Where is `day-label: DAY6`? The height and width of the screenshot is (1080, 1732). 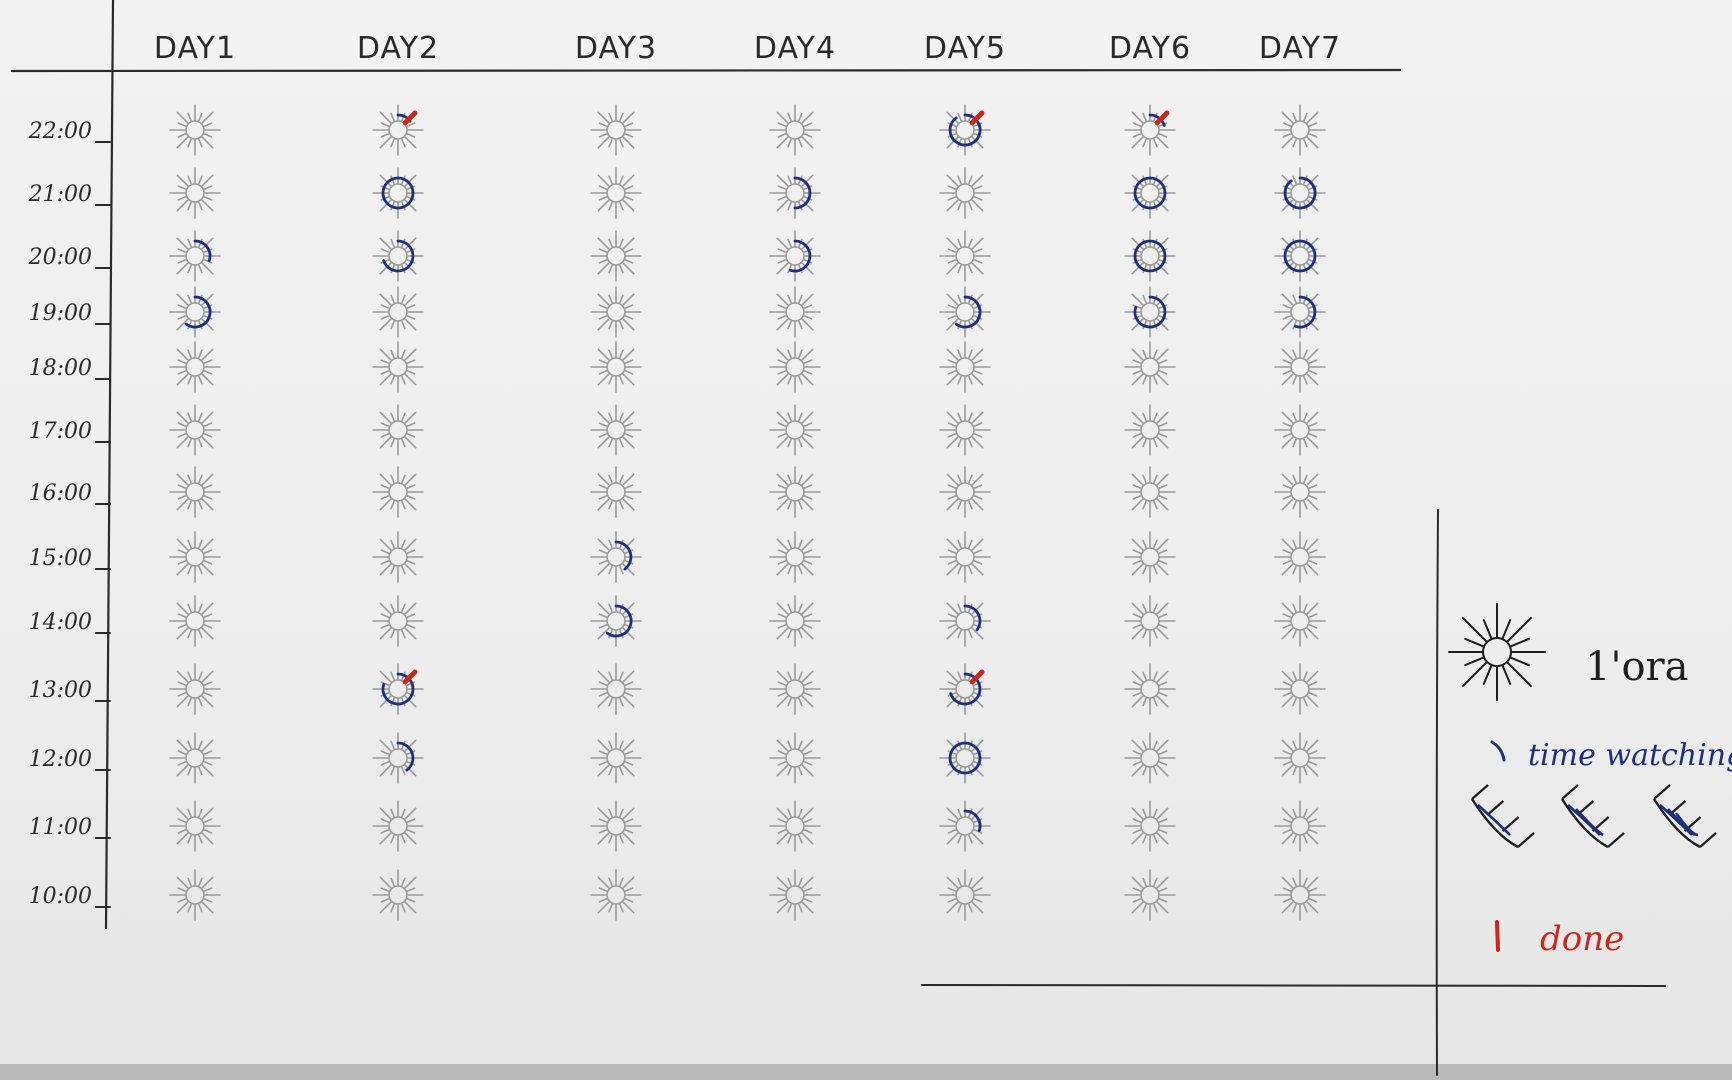
day-label: DAY6 is located at coordinates (1150, 48).